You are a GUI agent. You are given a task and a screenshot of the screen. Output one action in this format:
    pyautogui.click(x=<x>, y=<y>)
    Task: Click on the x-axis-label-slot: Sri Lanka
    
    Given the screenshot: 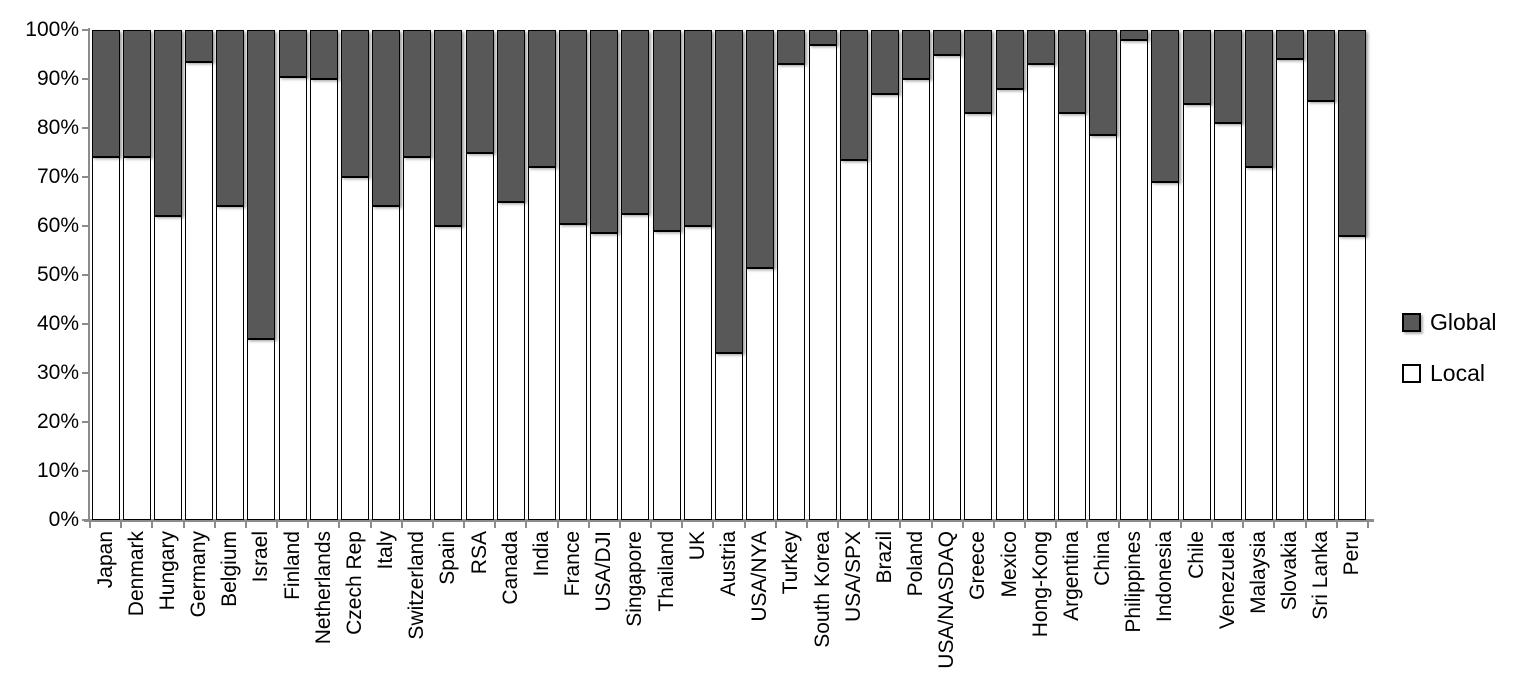 What is the action you would take?
    pyautogui.click(x=1321, y=575)
    